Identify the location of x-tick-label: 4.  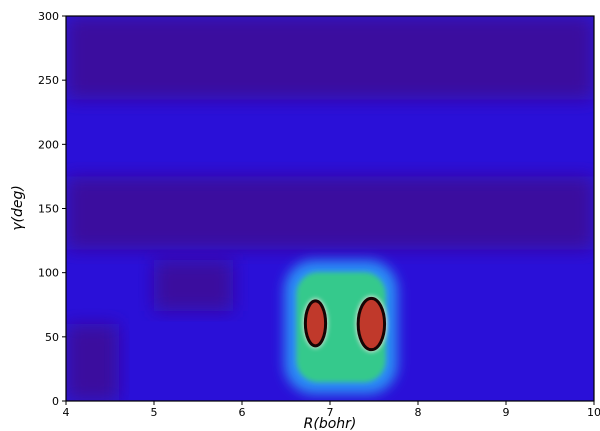
(66, 412).